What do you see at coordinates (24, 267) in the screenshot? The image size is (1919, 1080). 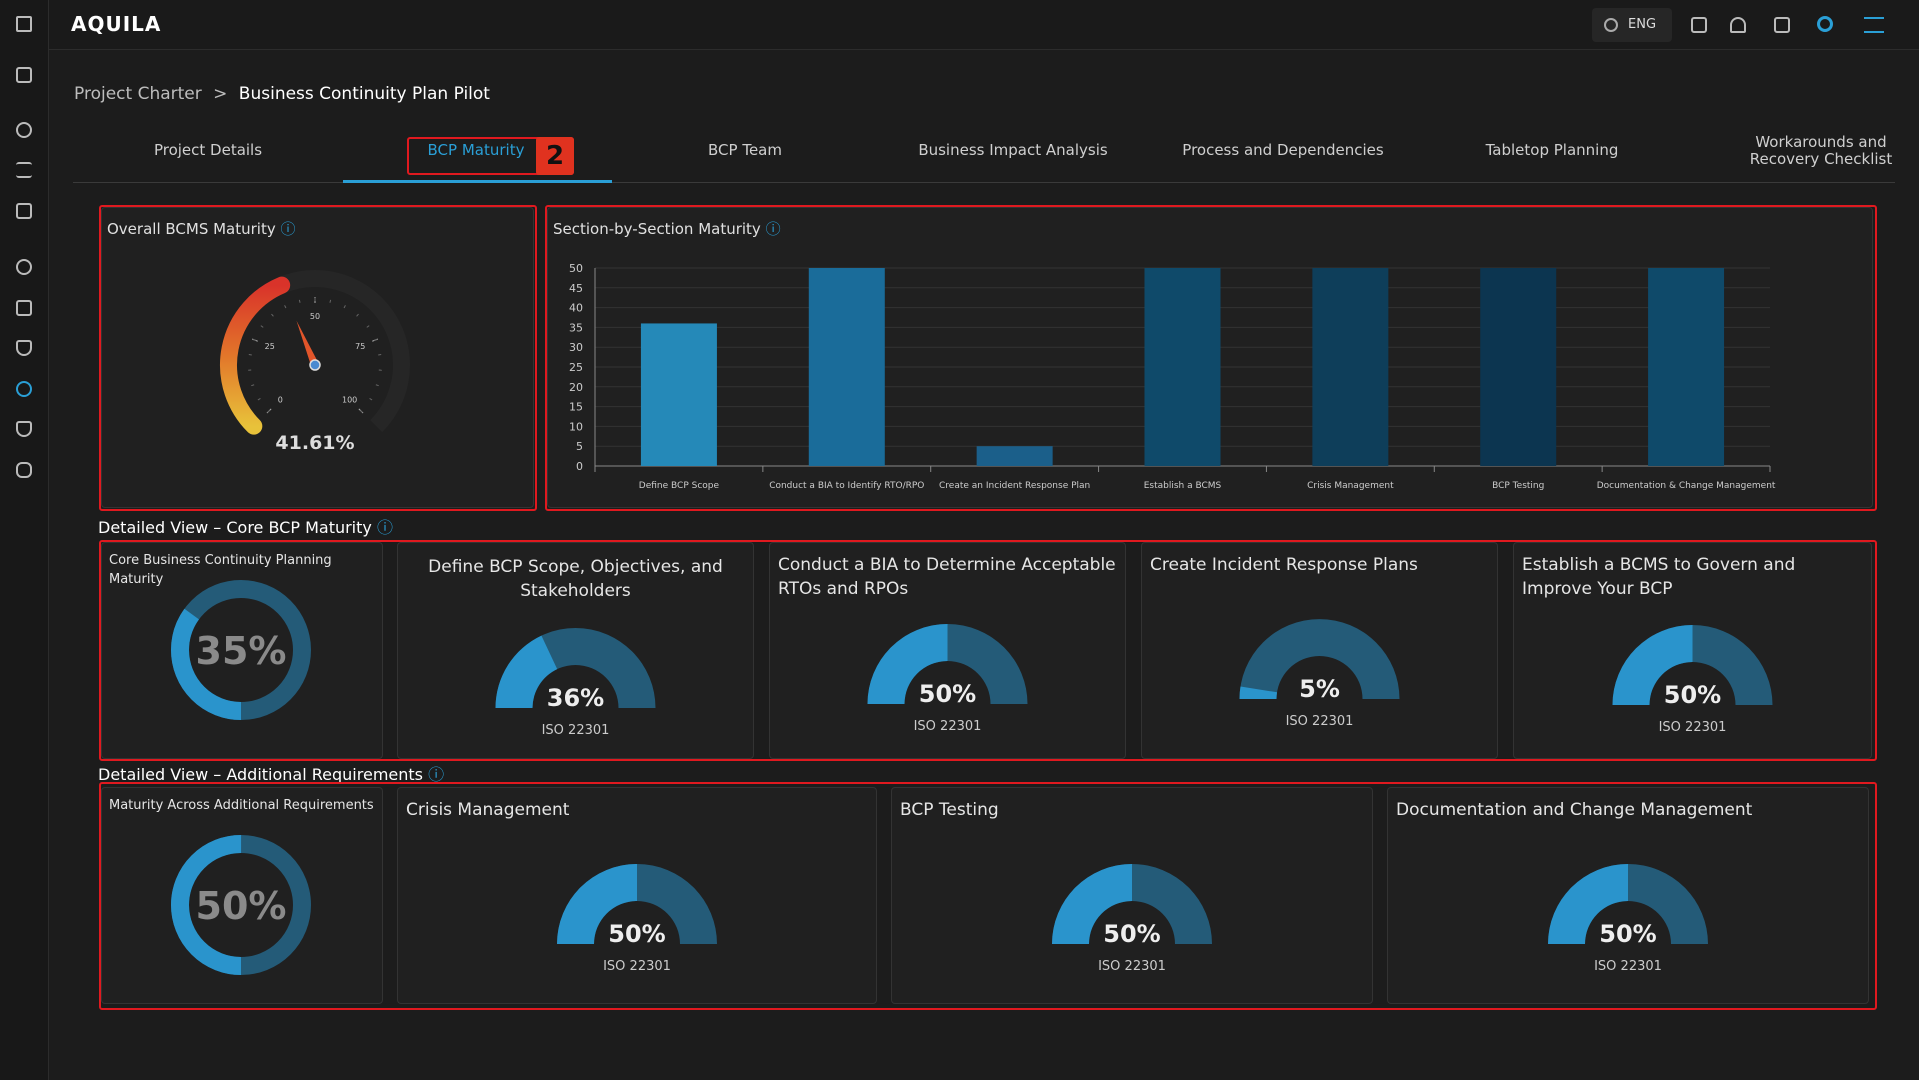 I see `radar-icon` at bounding box center [24, 267].